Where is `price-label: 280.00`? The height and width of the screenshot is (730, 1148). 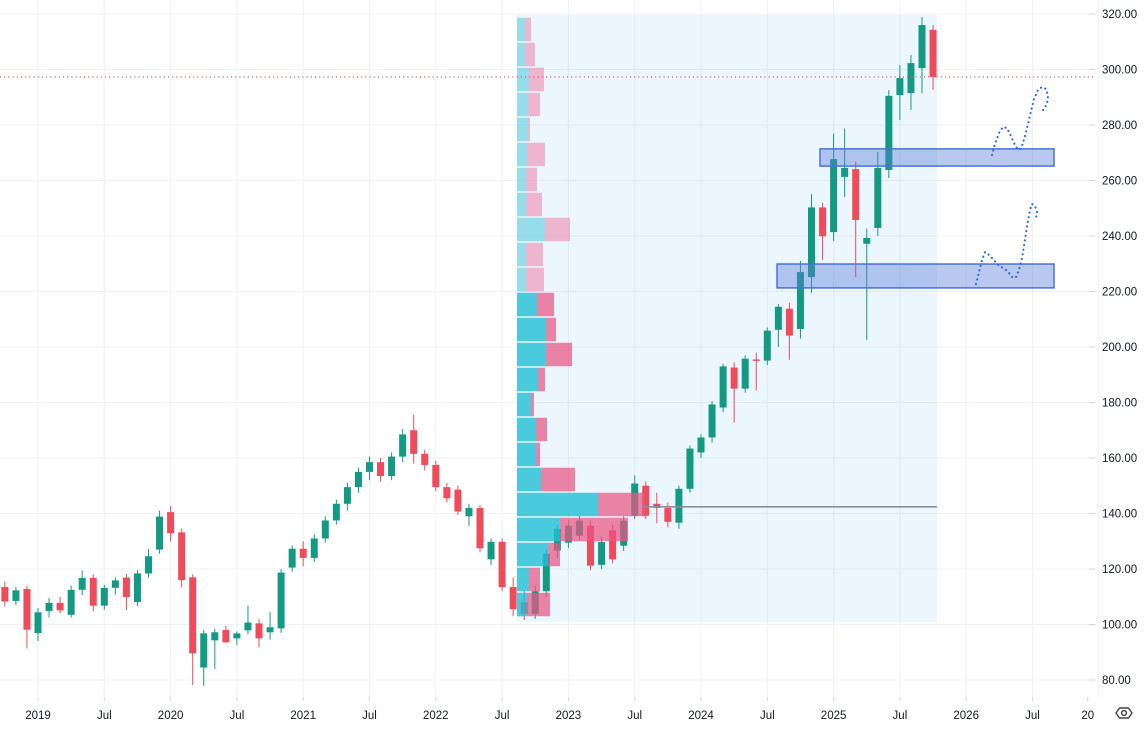 price-label: 280.00 is located at coordinates (1119, 126).